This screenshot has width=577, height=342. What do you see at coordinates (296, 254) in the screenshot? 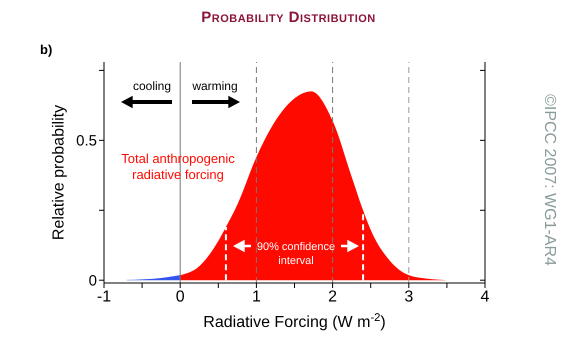
I see `annotation: 90% confidence interval` at bounding box center [296, 254].